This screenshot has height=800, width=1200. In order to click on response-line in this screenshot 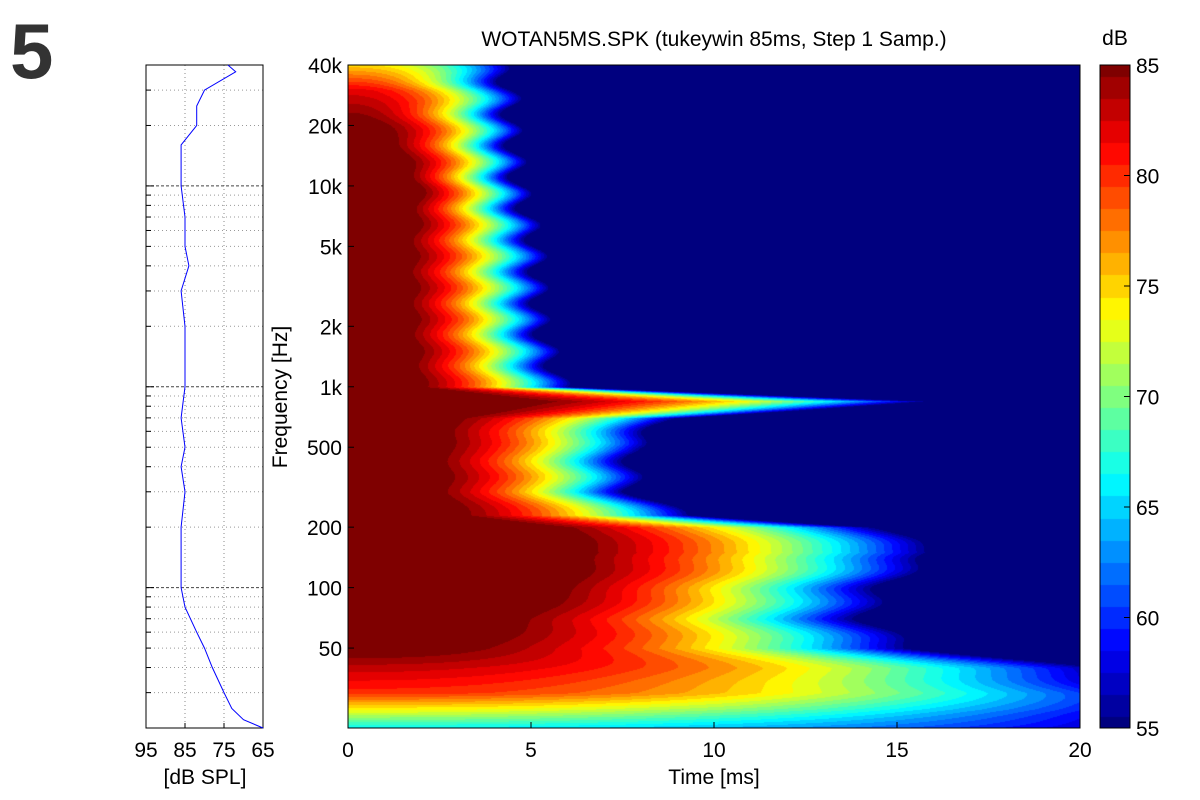, I will do `click(222, 396)`.